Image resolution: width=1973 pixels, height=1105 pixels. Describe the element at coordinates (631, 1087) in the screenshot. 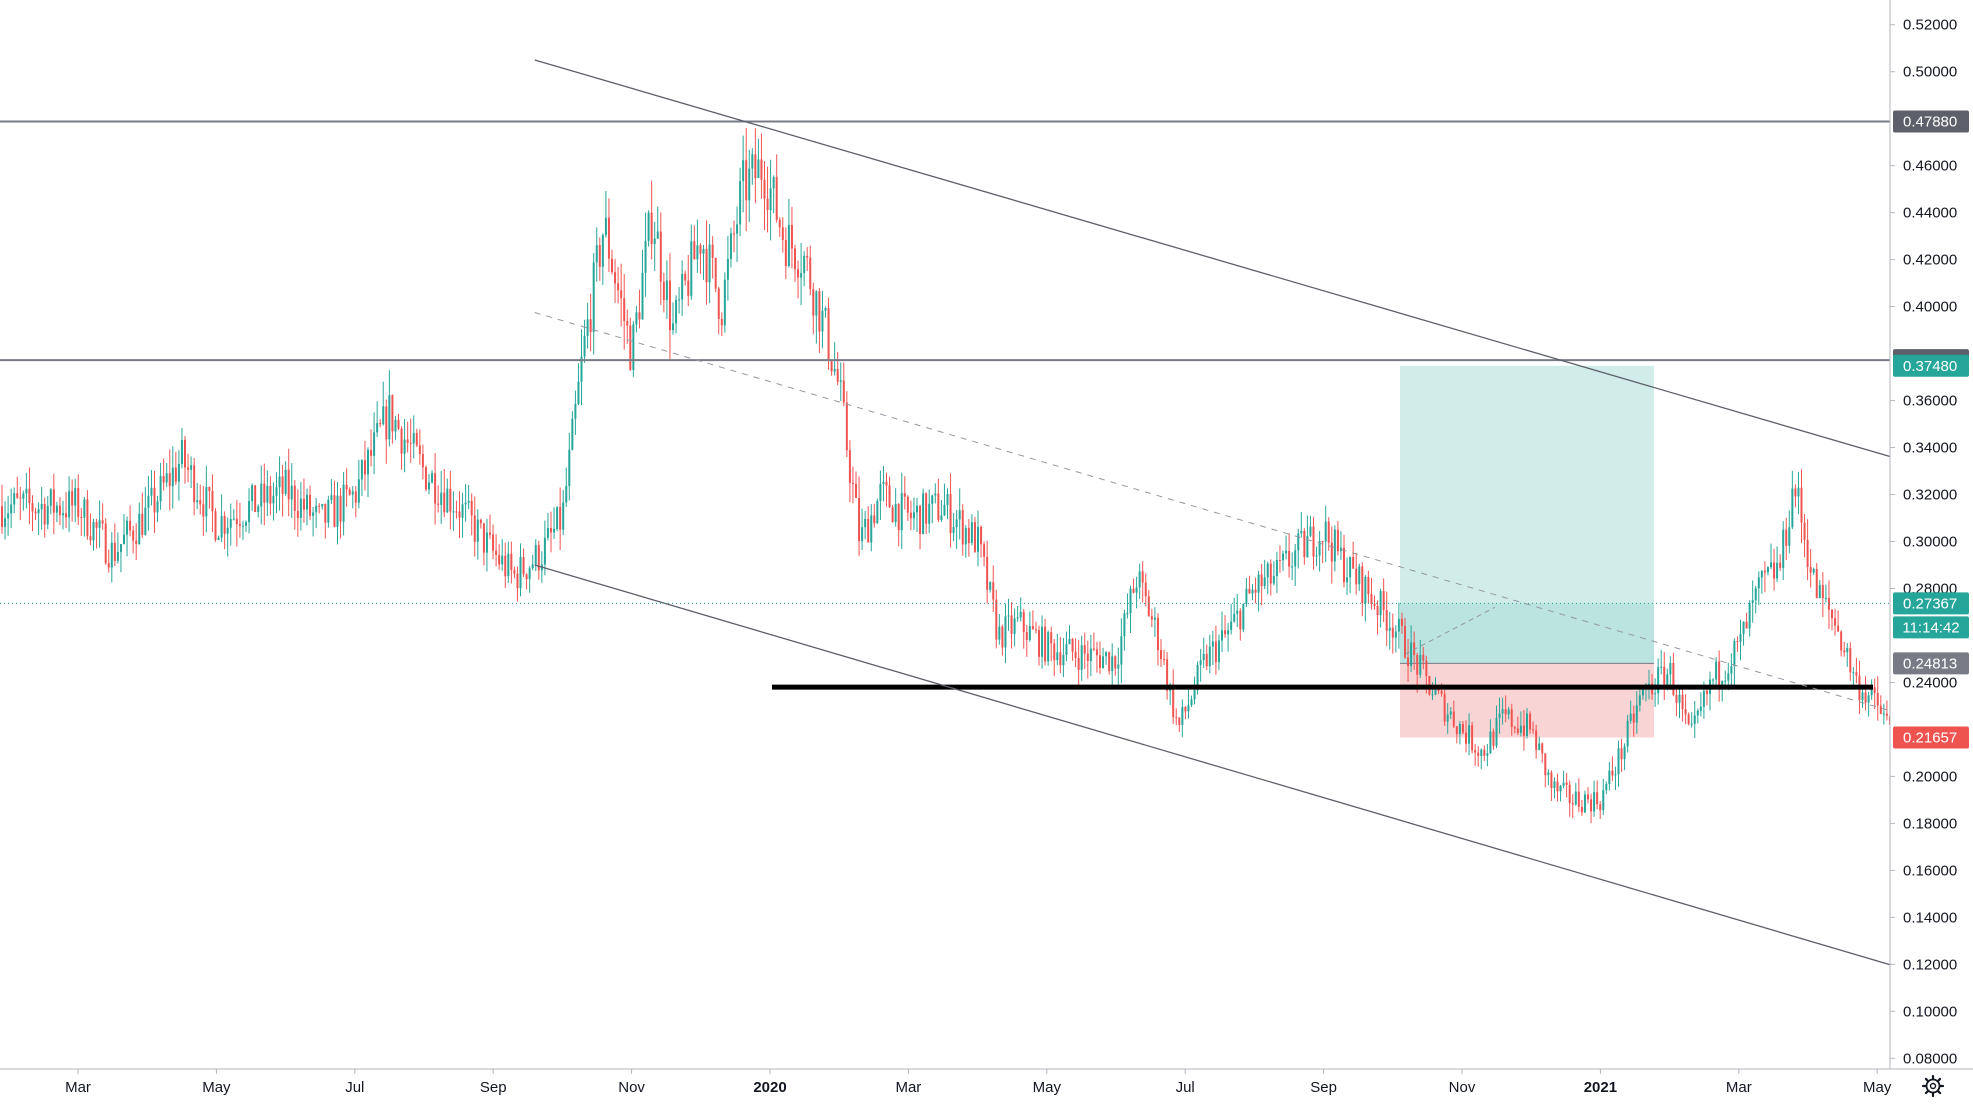

I see `time-tick-label: Nov` at that location.